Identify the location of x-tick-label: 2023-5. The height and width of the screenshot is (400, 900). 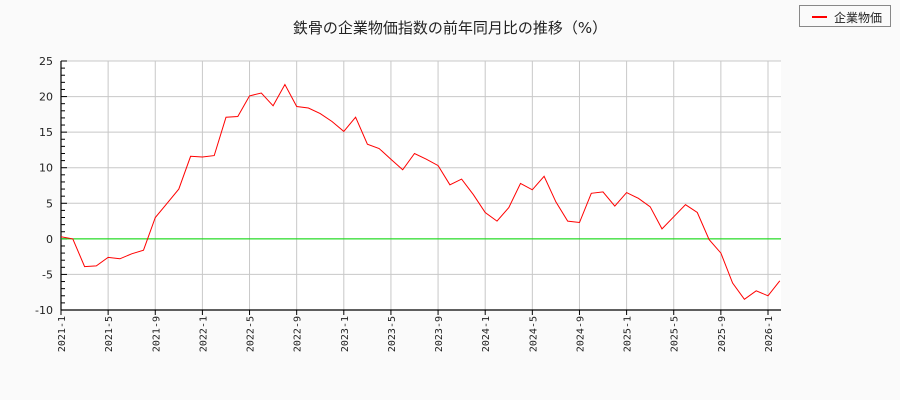
(392, 334).